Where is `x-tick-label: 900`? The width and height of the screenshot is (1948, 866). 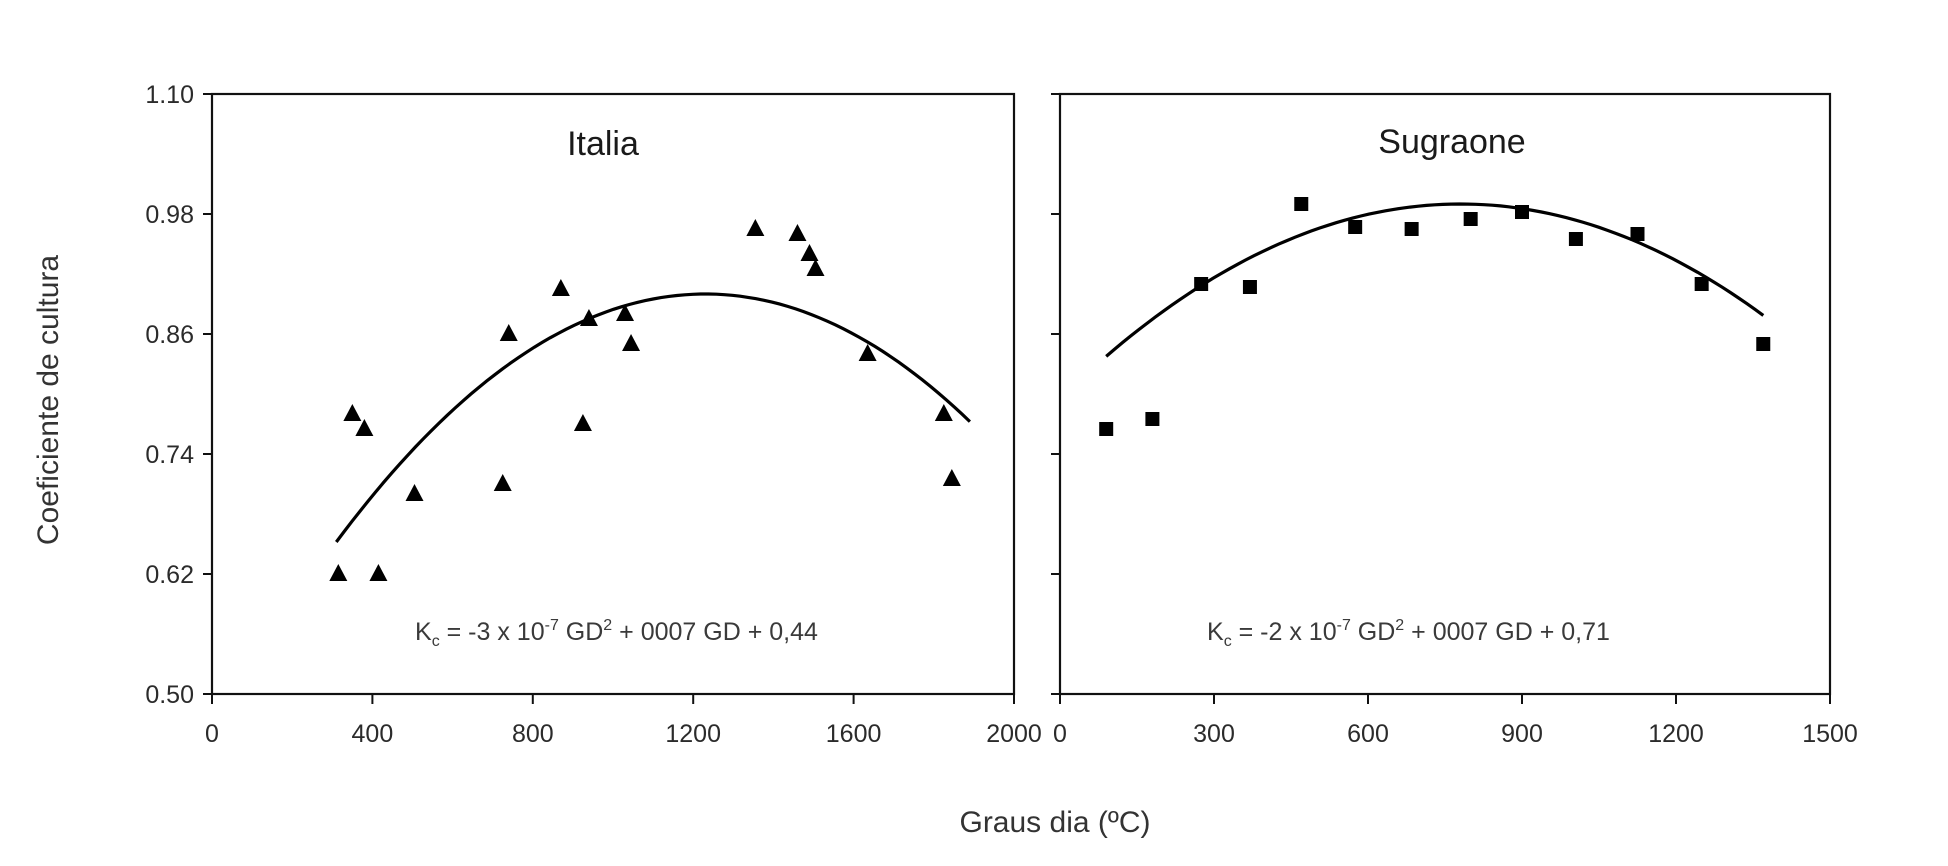
x-tick-label: 900 is located at coordinates (1522, 734).